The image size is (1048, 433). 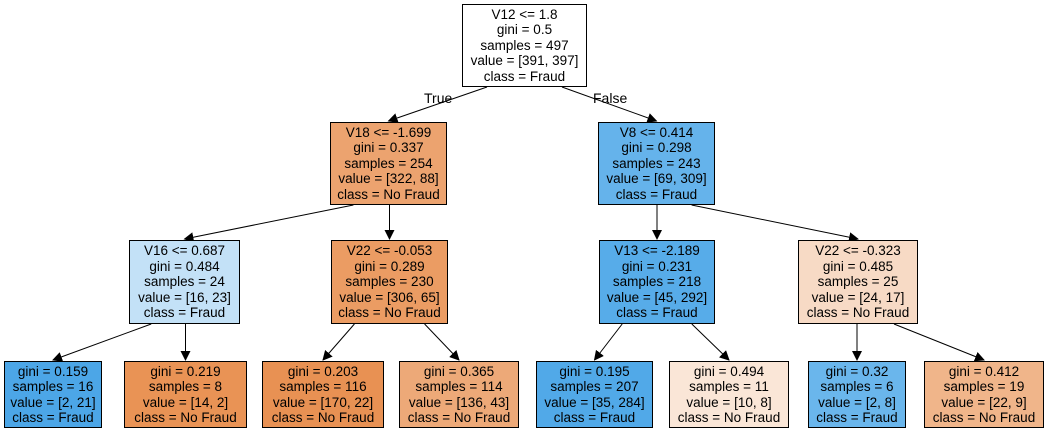 I want to click on node-samples-text: samples = 243, so click(x=656, y=163).